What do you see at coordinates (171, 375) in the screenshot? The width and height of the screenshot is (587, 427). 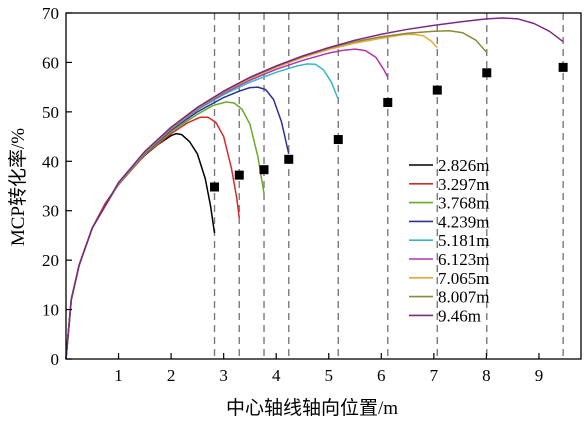 I see `x-tick-label-2: 2` at bounding box center [171, 375].